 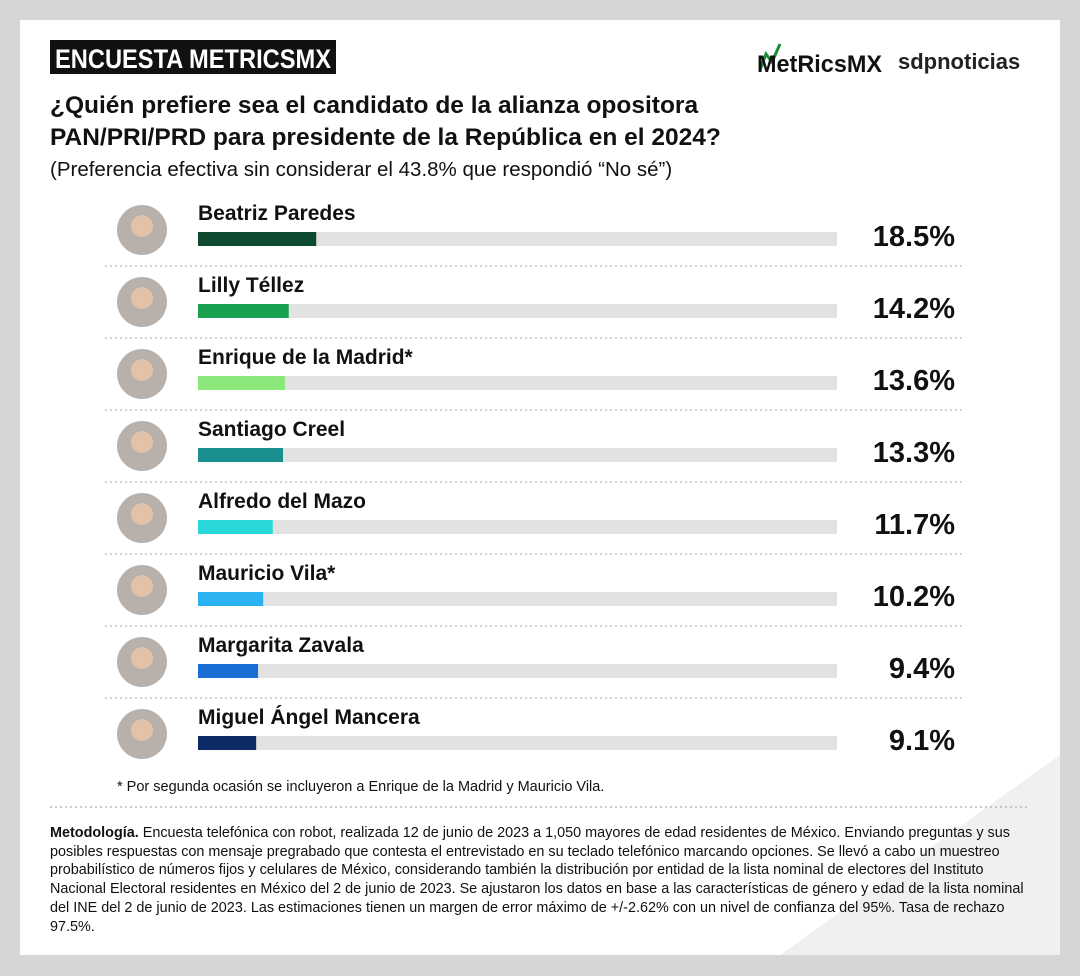 What do you see at coordinates (914, 453) in the screenshot?
I see `value-label: 13.3%` at bounding box center [914, 453].